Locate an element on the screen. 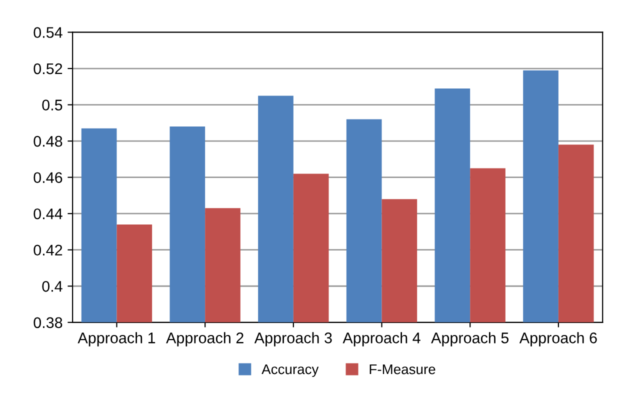  y-tick-label: 0.42 is located at coordinates (48, 250).